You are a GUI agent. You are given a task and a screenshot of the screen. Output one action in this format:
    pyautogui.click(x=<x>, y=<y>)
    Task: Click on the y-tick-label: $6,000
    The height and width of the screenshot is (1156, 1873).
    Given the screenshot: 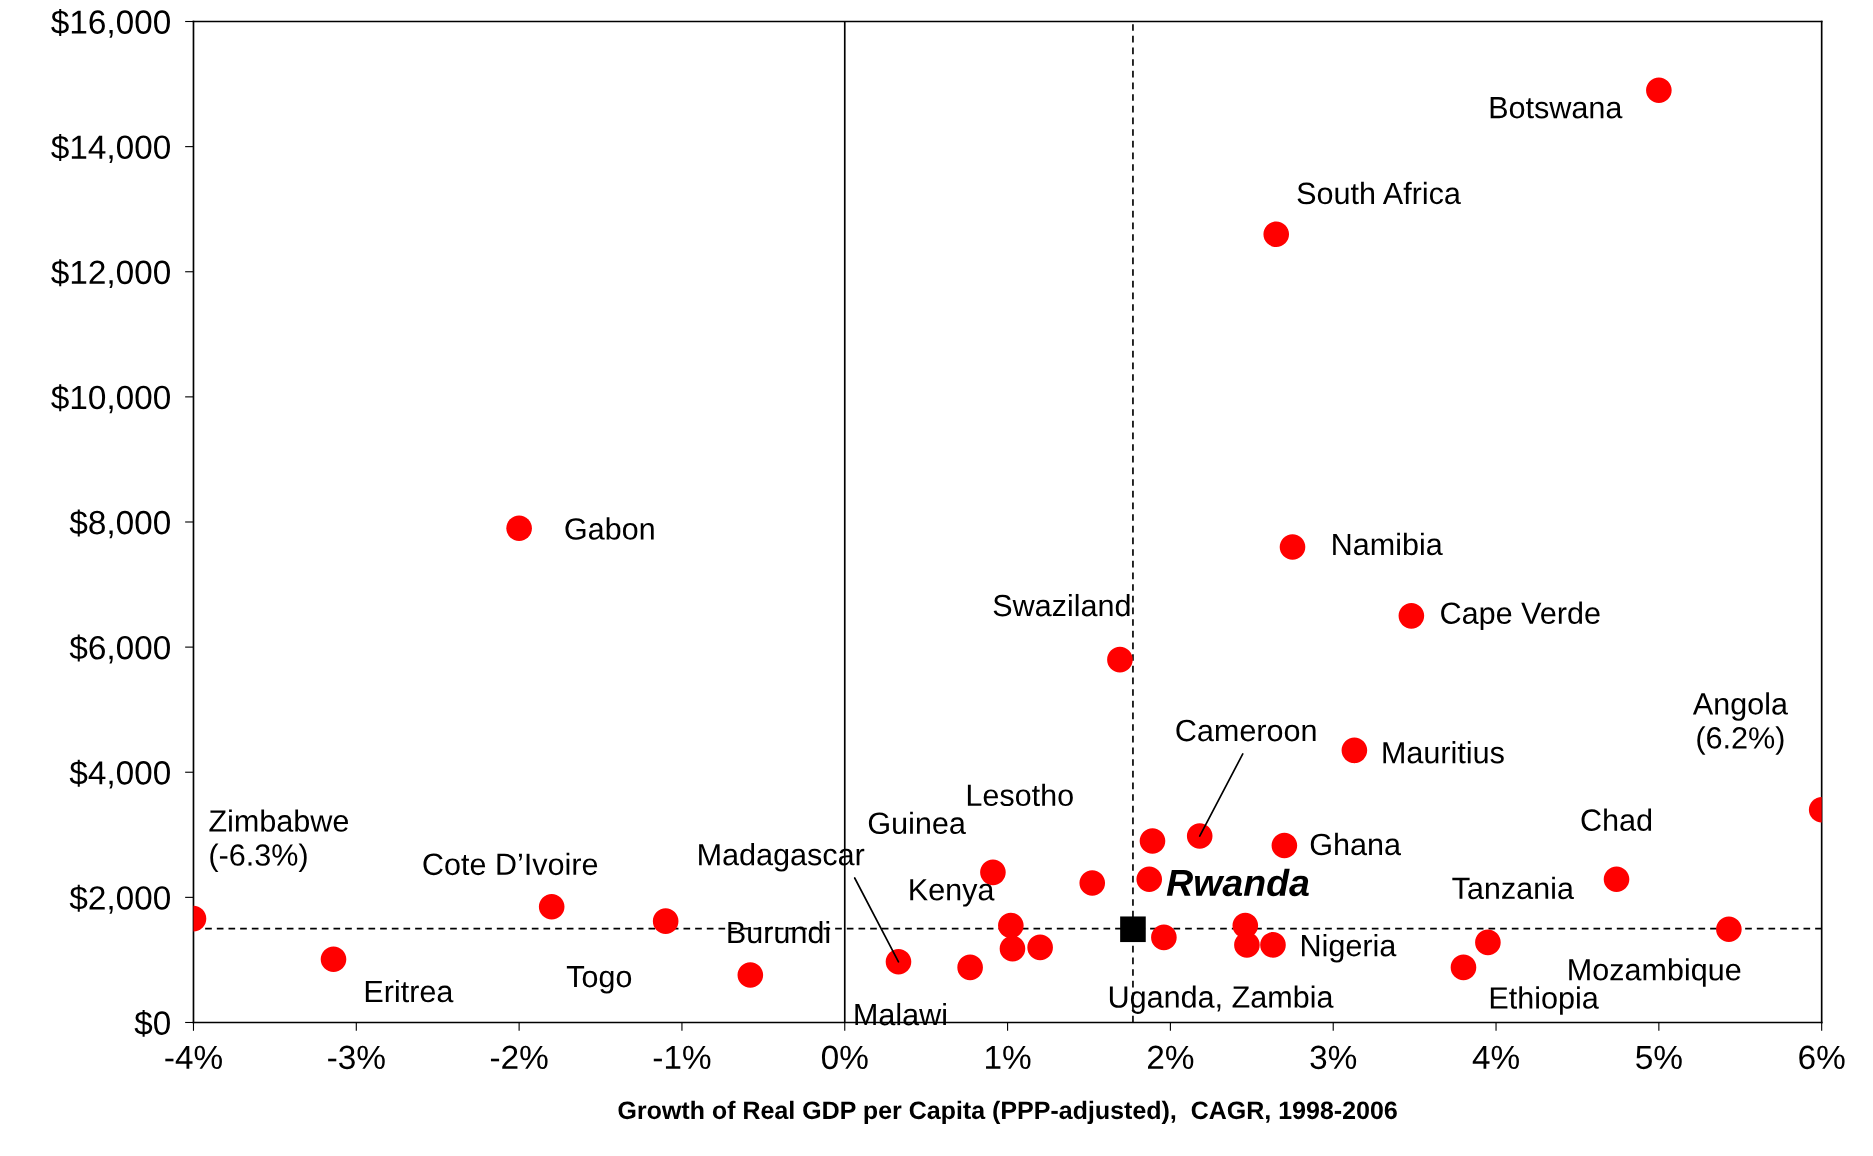 What is the action you would take?
    pyautogui.click(x=119, y=649)
    